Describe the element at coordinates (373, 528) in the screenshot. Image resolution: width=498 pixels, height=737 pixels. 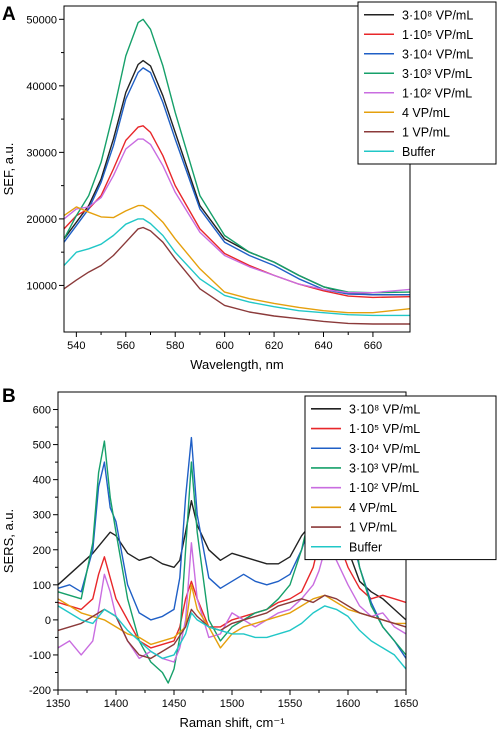
I see `panel-b-legend-label-6: 1 VP/mL` at that location.